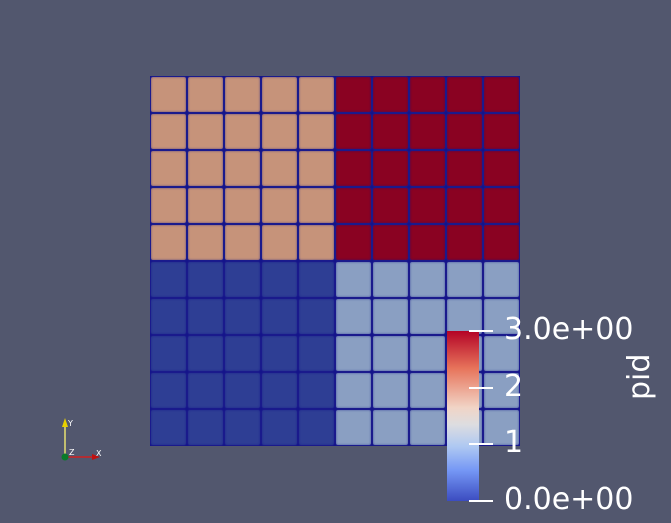  I want to click on color-legend-bar, so click(463, 416).